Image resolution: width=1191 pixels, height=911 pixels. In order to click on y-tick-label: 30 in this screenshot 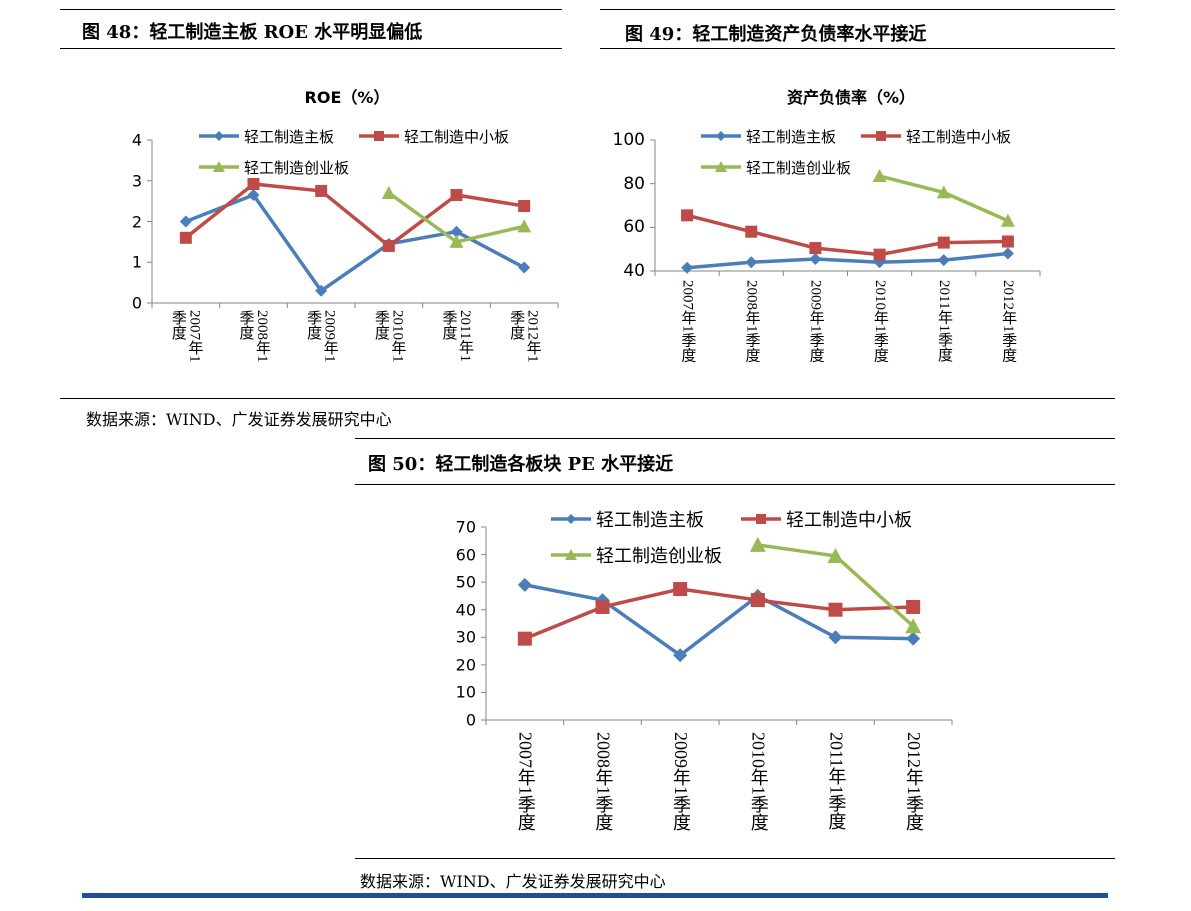, I will do `click(465, 637)`.